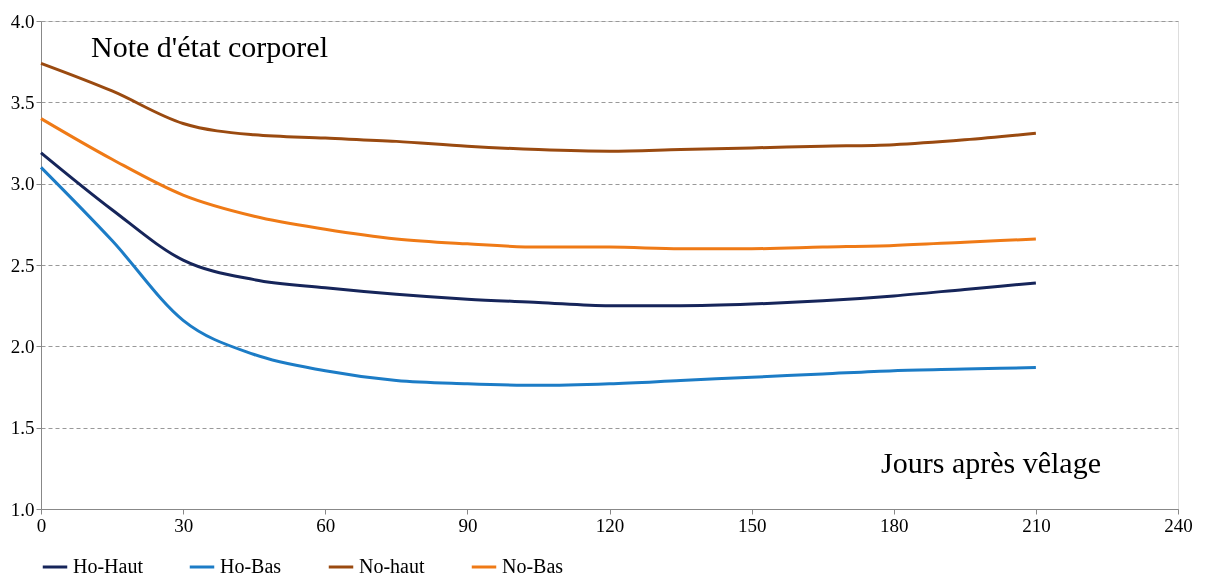 The image size is (1223, 585). What do you see at coordinates (538, 107) in the screenshot?
I see `line-series` at bounding box center [538, 107].